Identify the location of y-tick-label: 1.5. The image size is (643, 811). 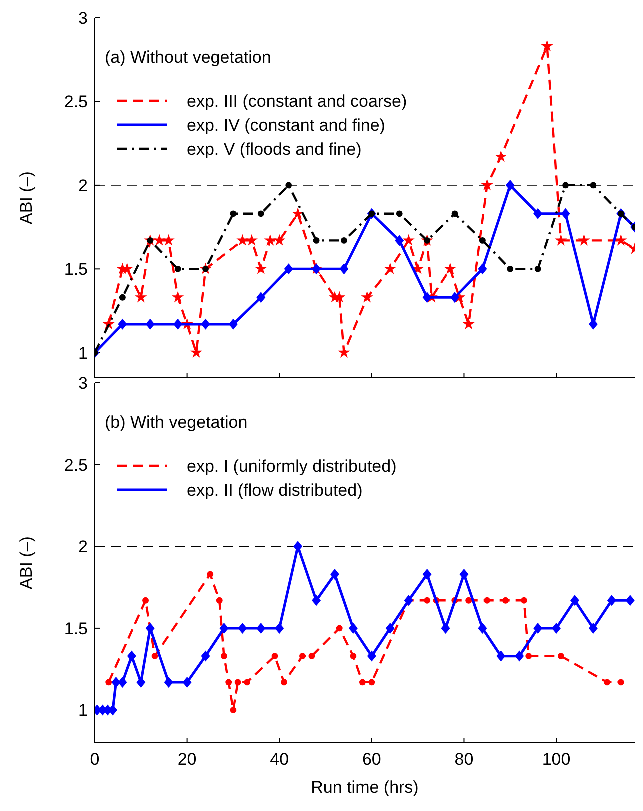
(76, 270).